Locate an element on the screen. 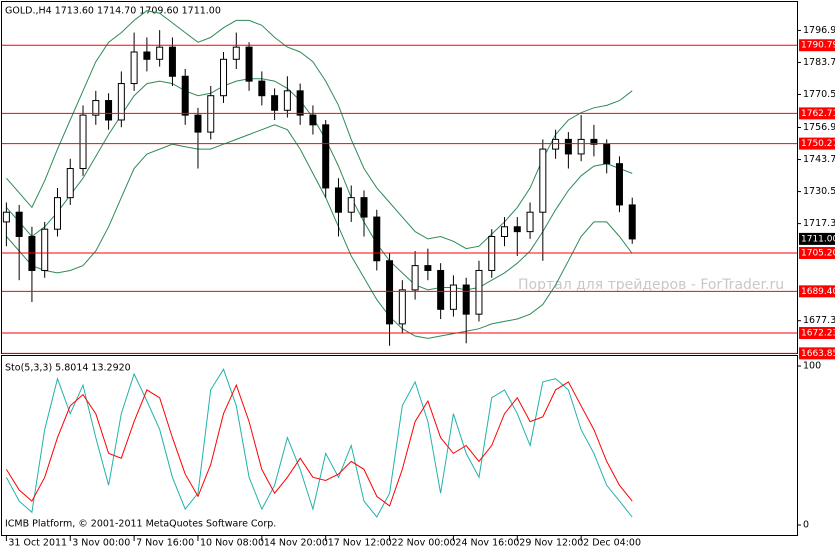 Image resolution: width=835 pixels, height=550 pixels. x-tick-label: 10 Nov 08:00 is located at coordinates (232, 543).